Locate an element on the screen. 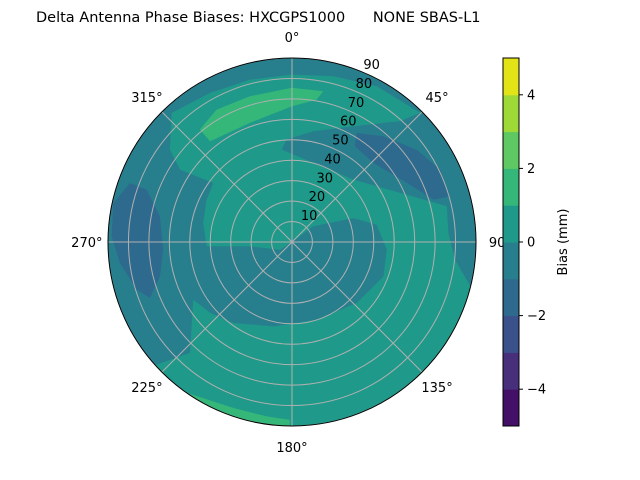  theta-tick-label: 90 is located at coordinates (497, 243).